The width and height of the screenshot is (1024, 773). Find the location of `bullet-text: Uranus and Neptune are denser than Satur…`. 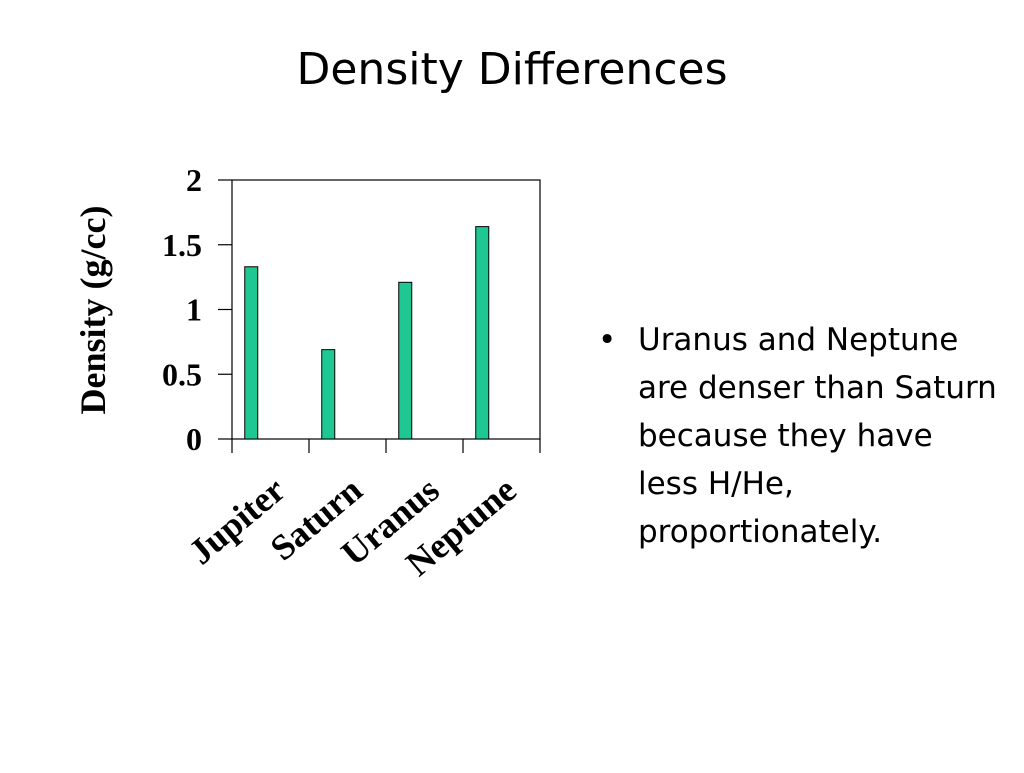

bullet-text: Uranus and Neptune are denser than Satur… is located at coordinates (817, 436).